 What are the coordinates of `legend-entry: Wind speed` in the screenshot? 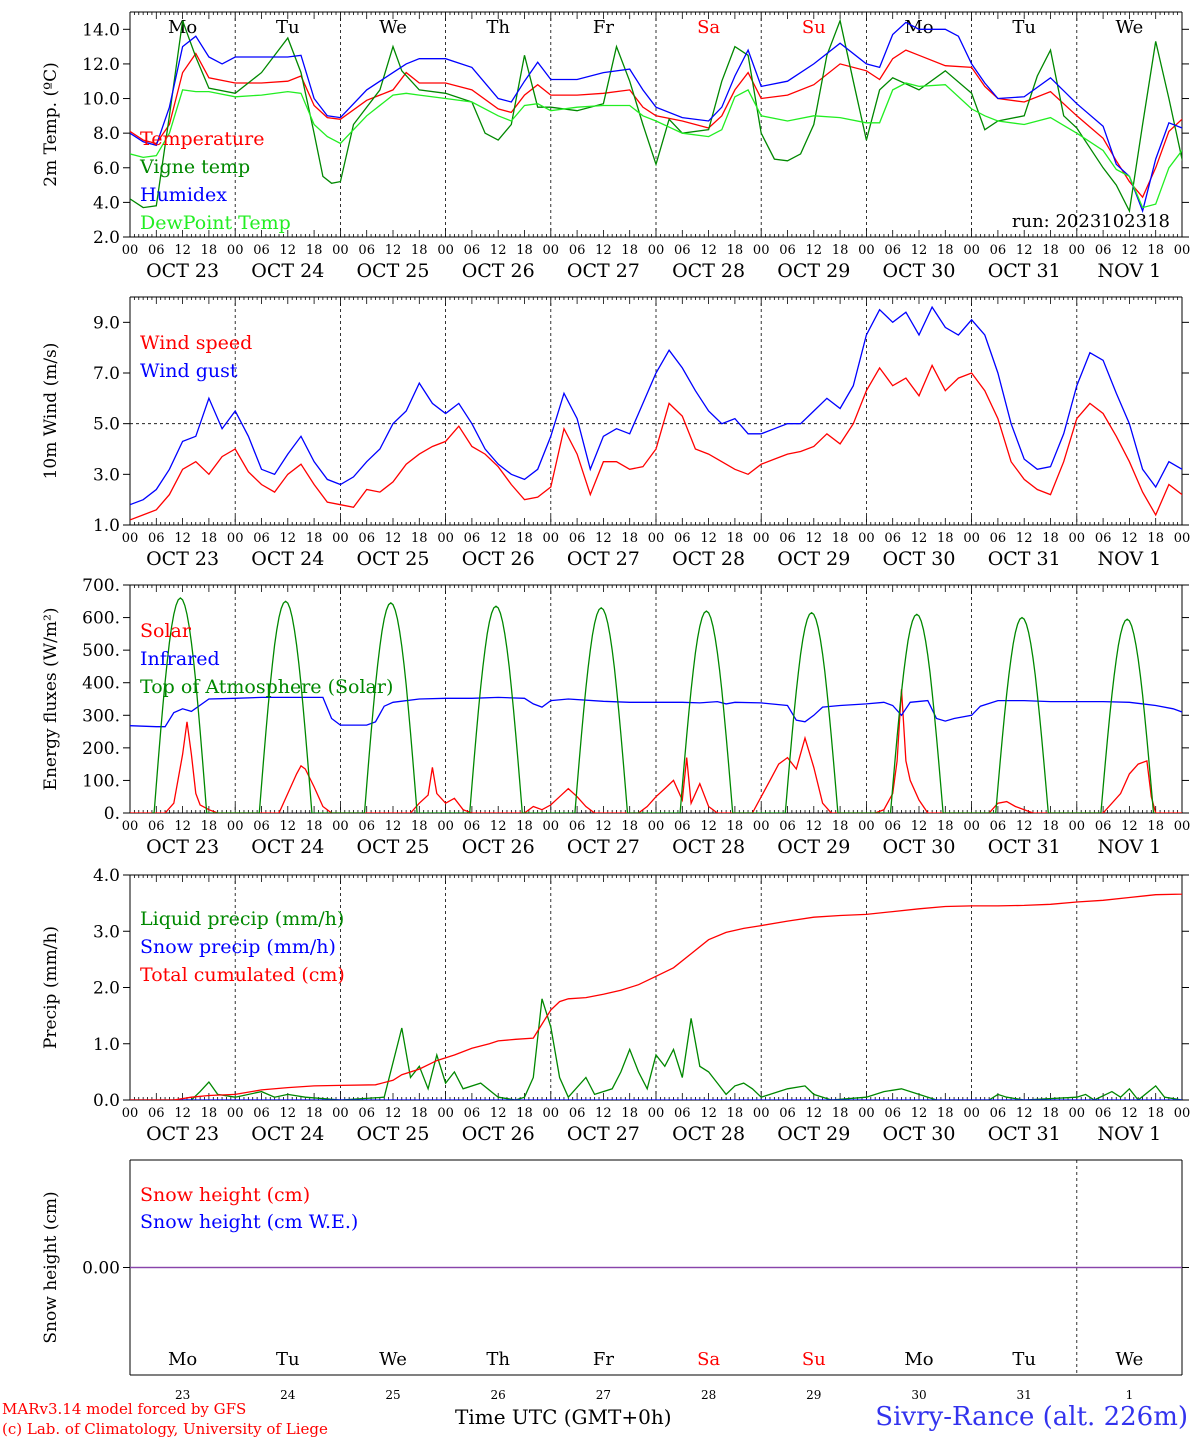 It's located at (196, 343).